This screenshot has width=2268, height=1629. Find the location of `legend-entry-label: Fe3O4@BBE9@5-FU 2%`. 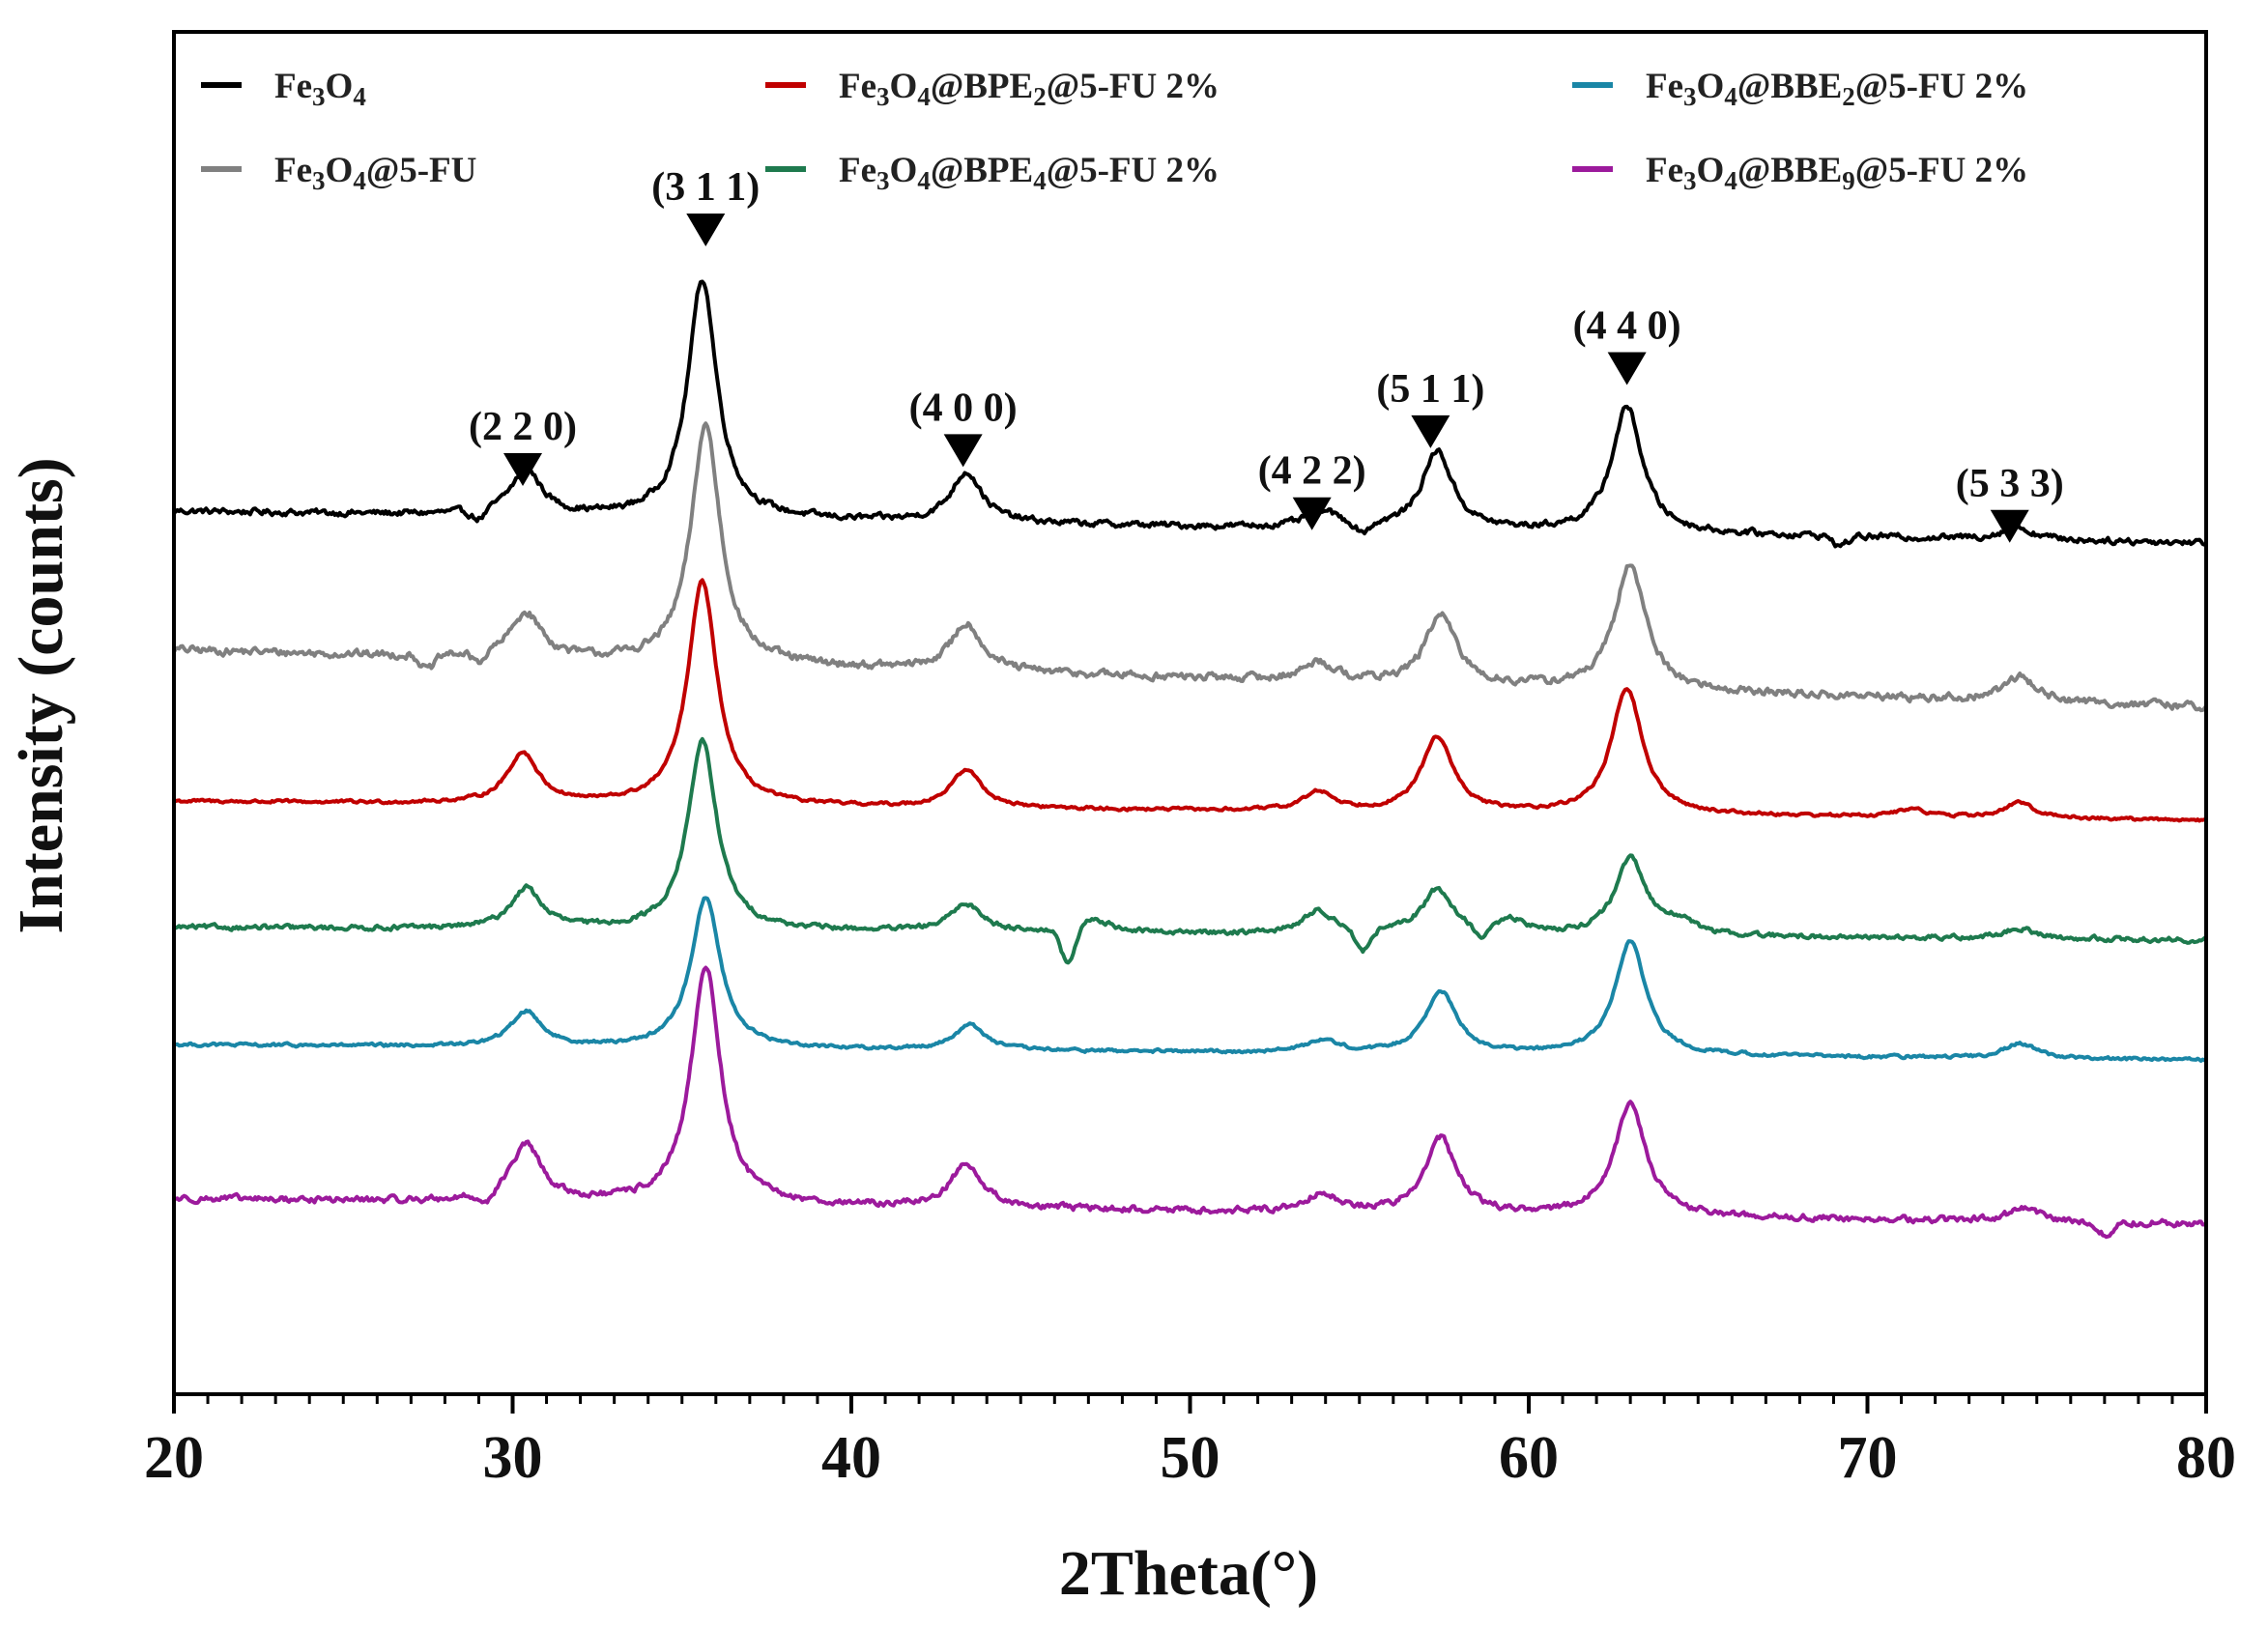

legend-entry-label: Fe3O4@BBE9@5-FU 2% is located at coordinates (1837, 173).